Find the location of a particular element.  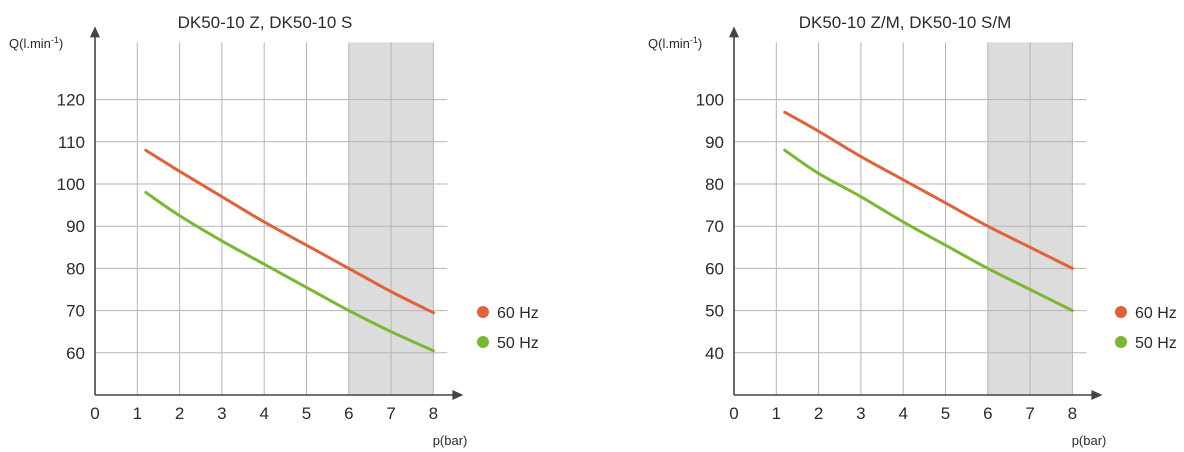

y-tick-label: 50 is located at coordinates (714, 311).